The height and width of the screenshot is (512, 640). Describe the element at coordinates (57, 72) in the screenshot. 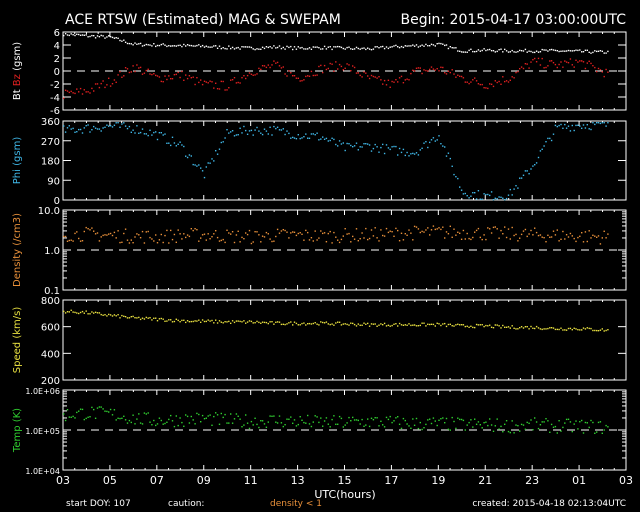

I see `y-tick-label: 0` at that location.